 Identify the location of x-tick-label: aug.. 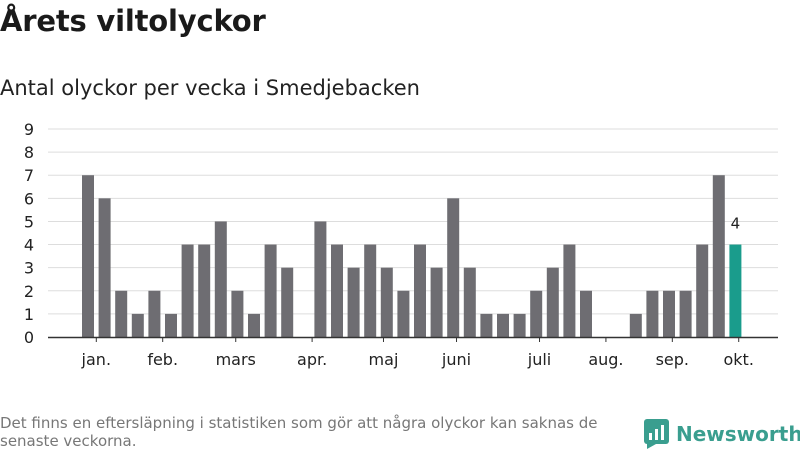
(605, 359).